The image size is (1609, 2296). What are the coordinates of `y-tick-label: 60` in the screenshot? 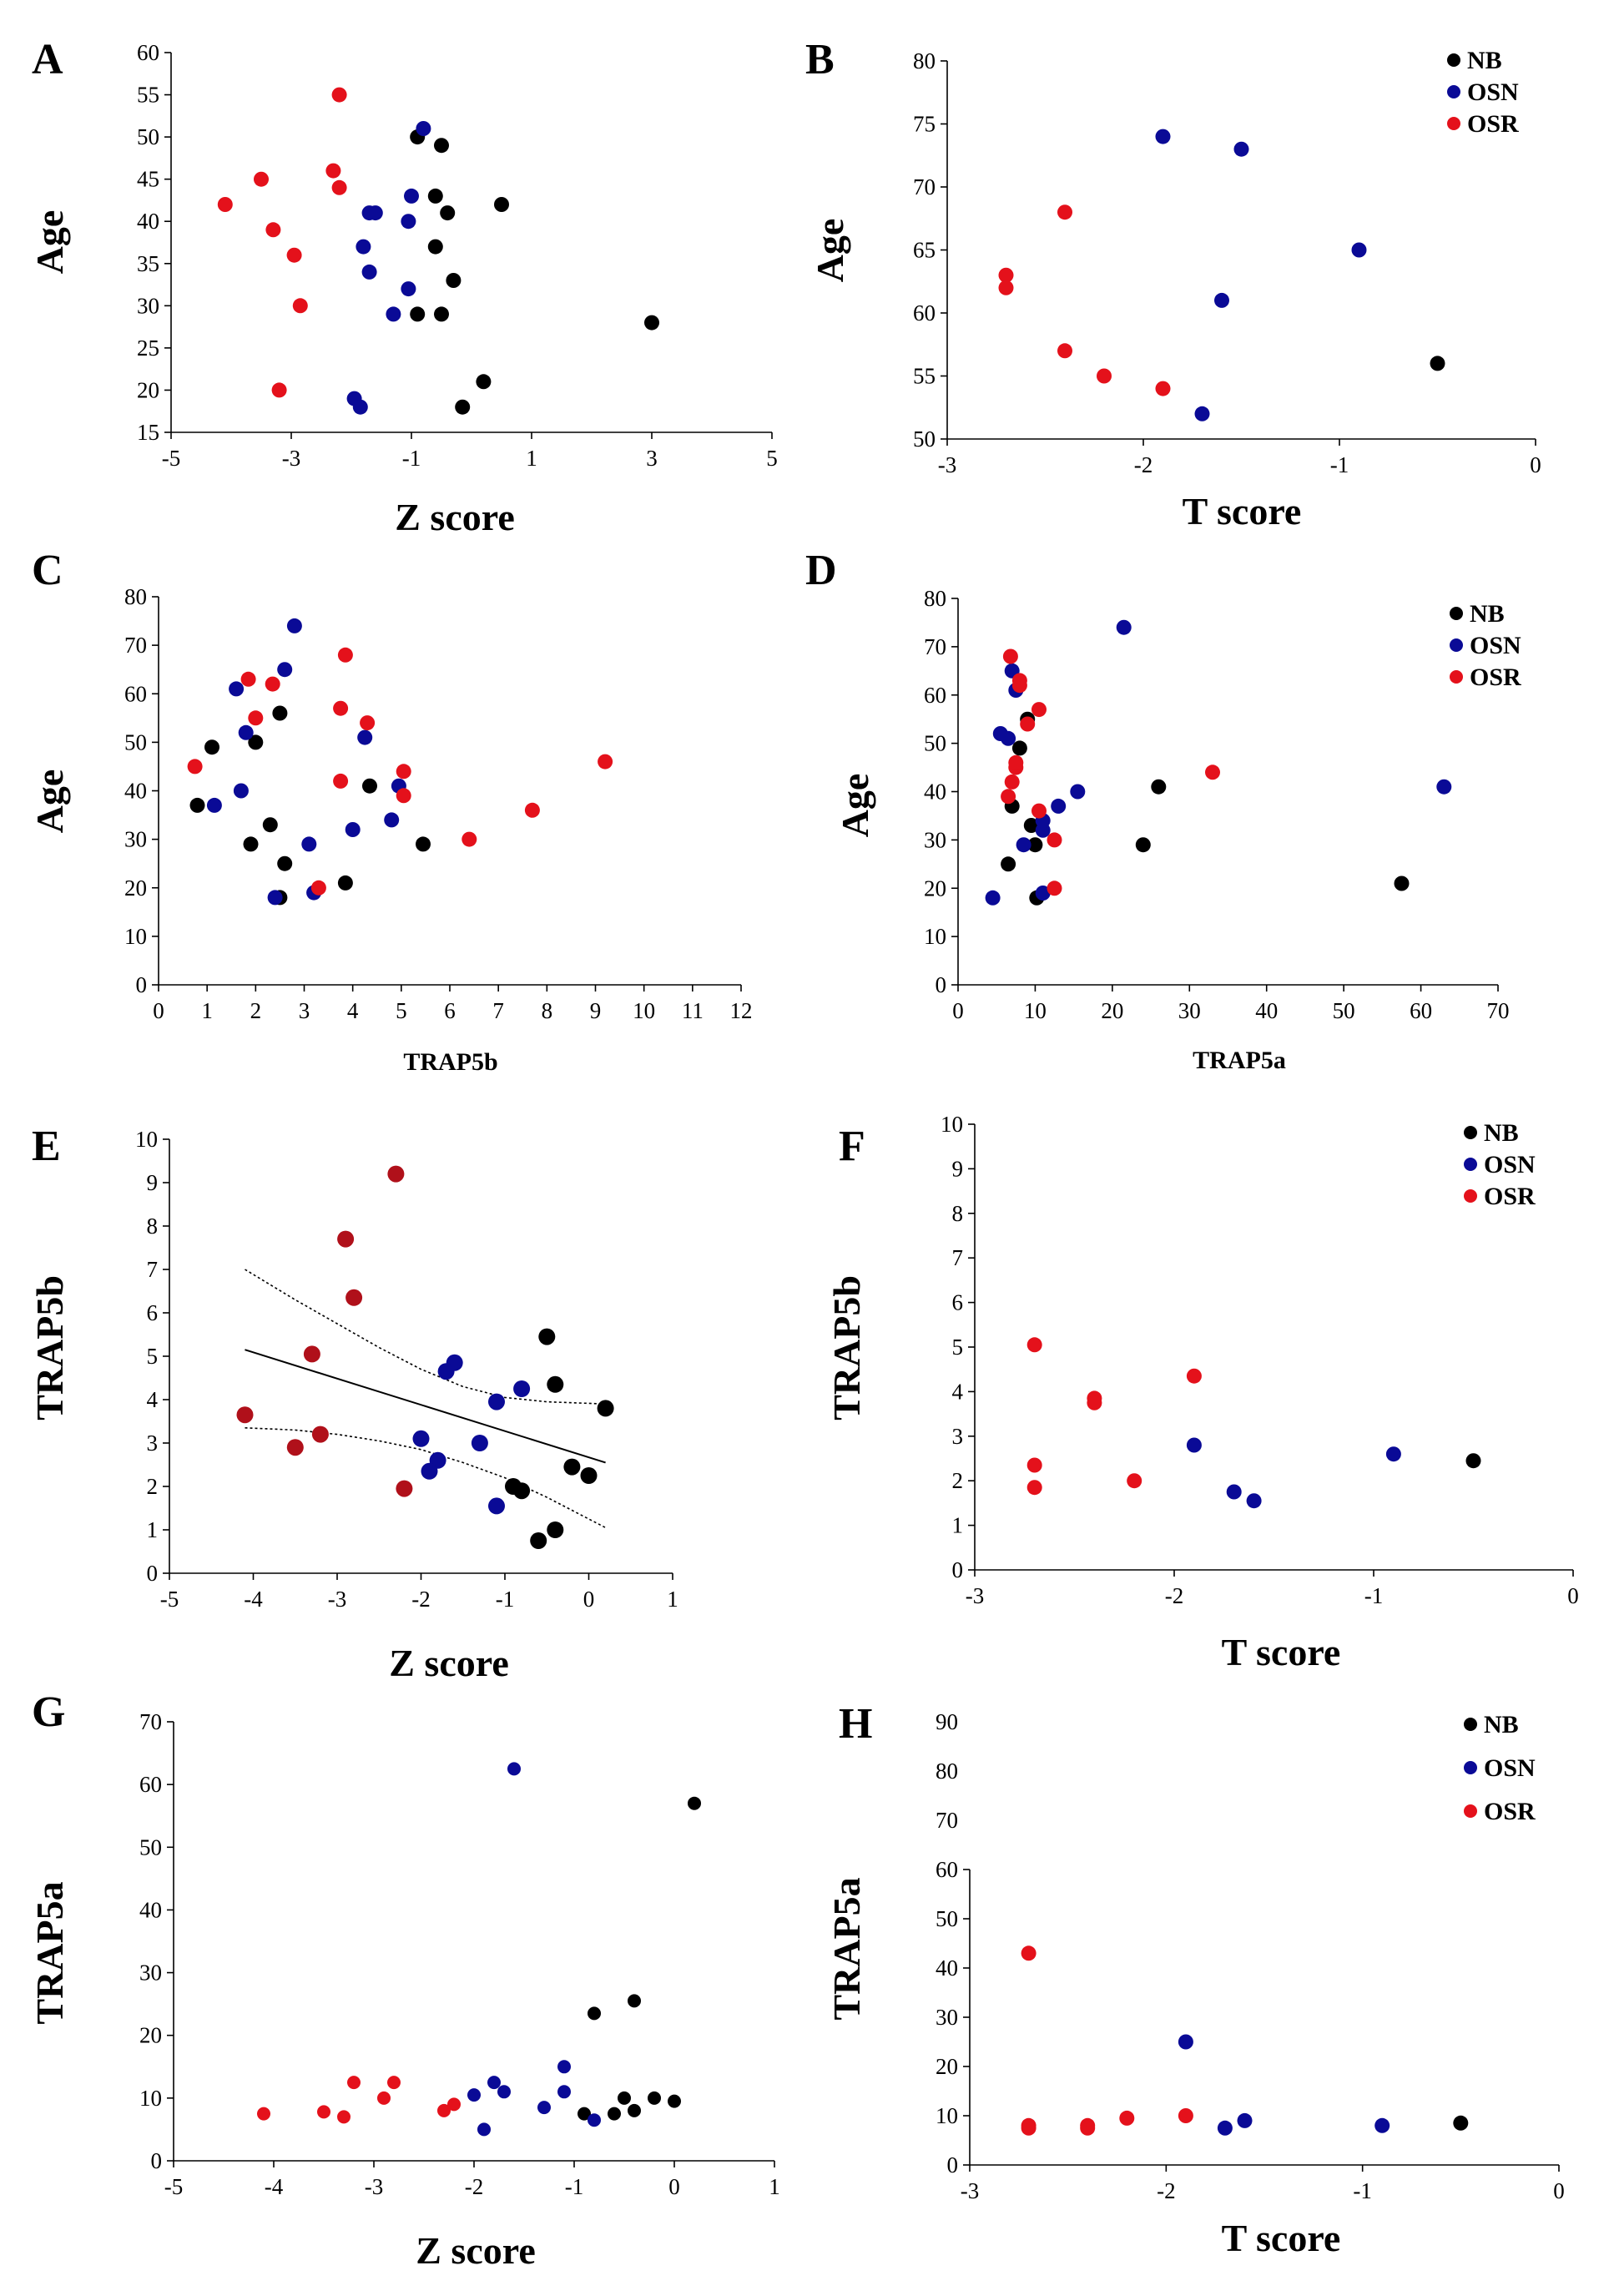 It's located at (148, 52).